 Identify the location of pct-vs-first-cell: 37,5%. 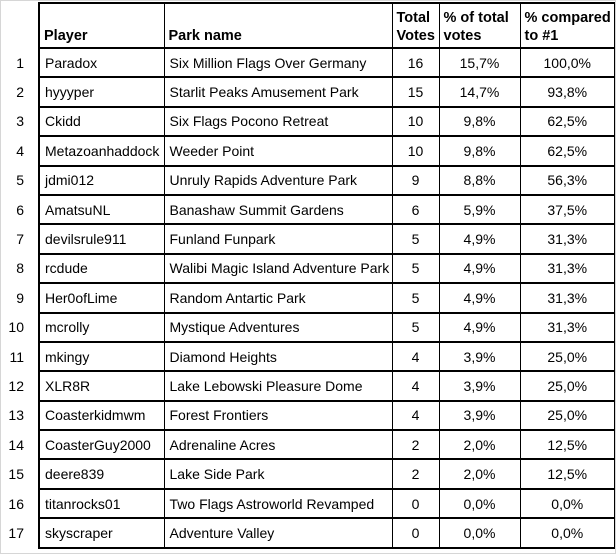
(567, 209).